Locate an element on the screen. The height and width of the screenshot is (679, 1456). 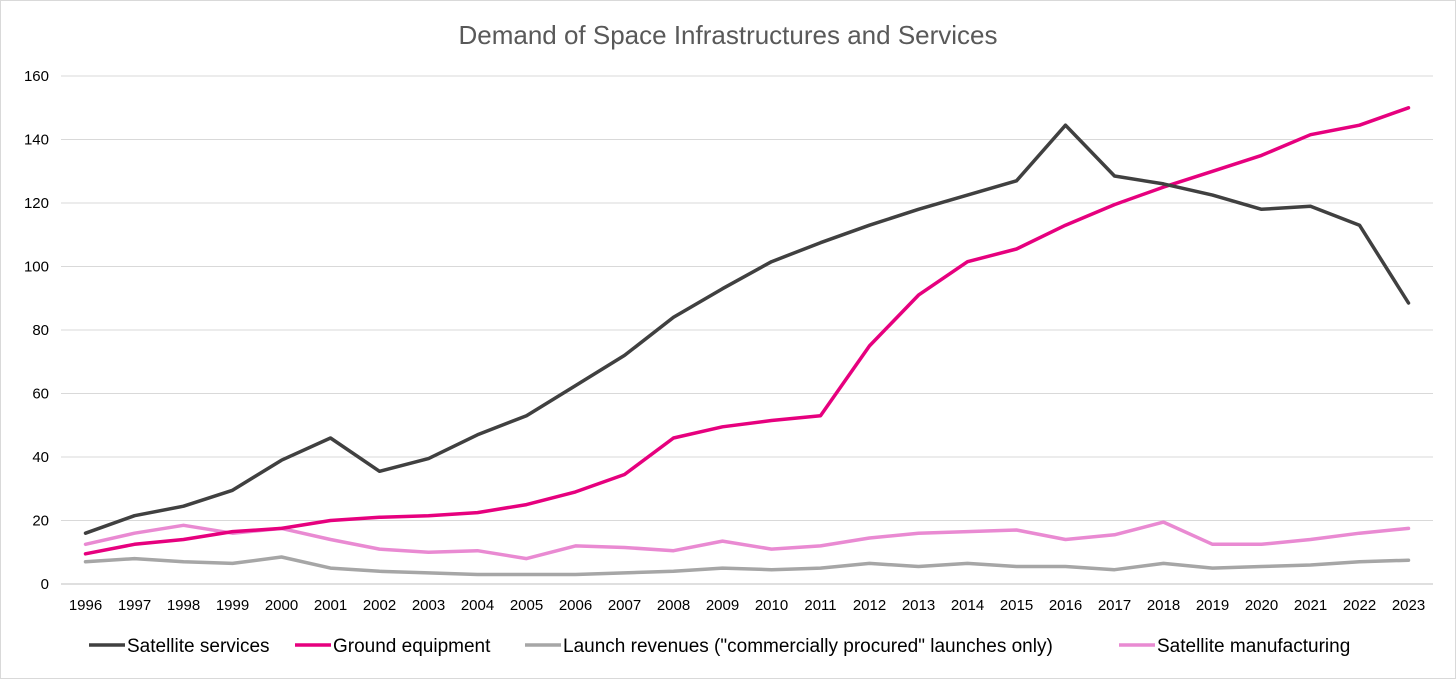
x-tick-label: 2014 is located at coordinates (967, 605).